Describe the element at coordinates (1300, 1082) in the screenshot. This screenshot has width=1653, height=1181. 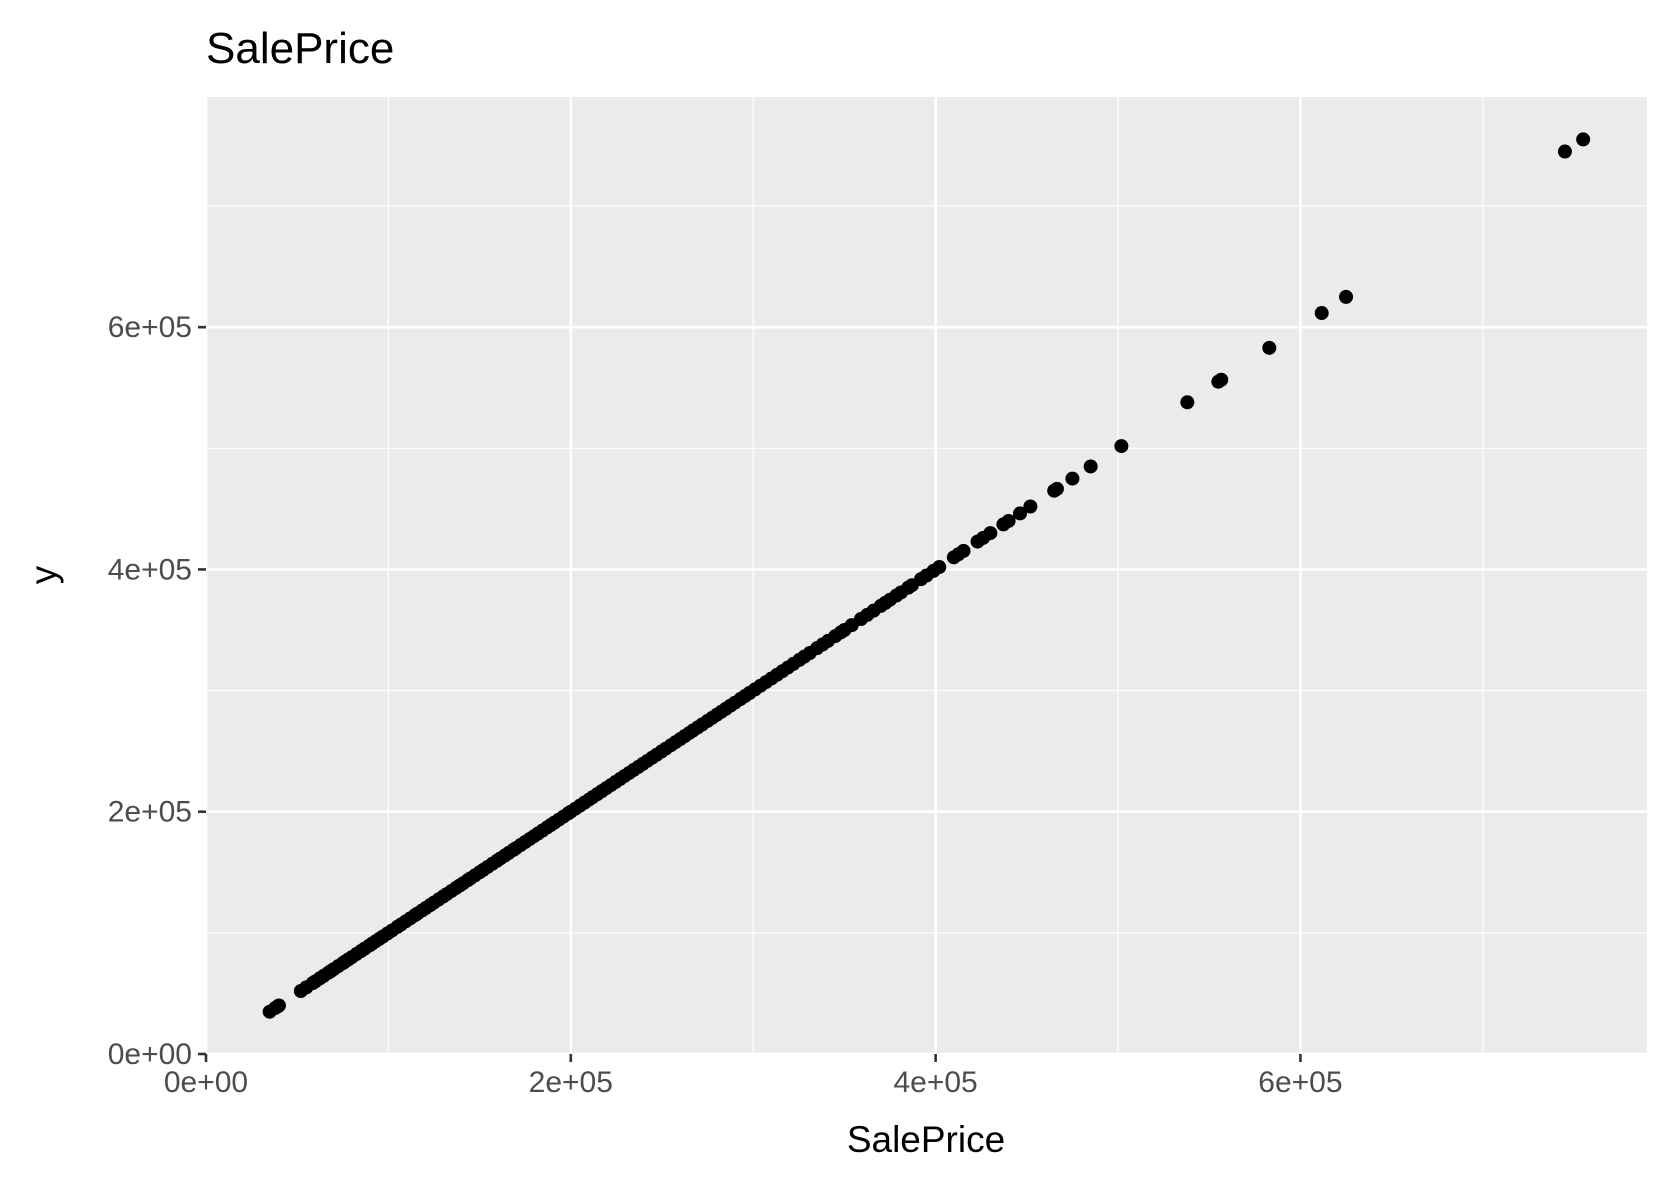
I see `x-tick-label: 6e+05` at that location.